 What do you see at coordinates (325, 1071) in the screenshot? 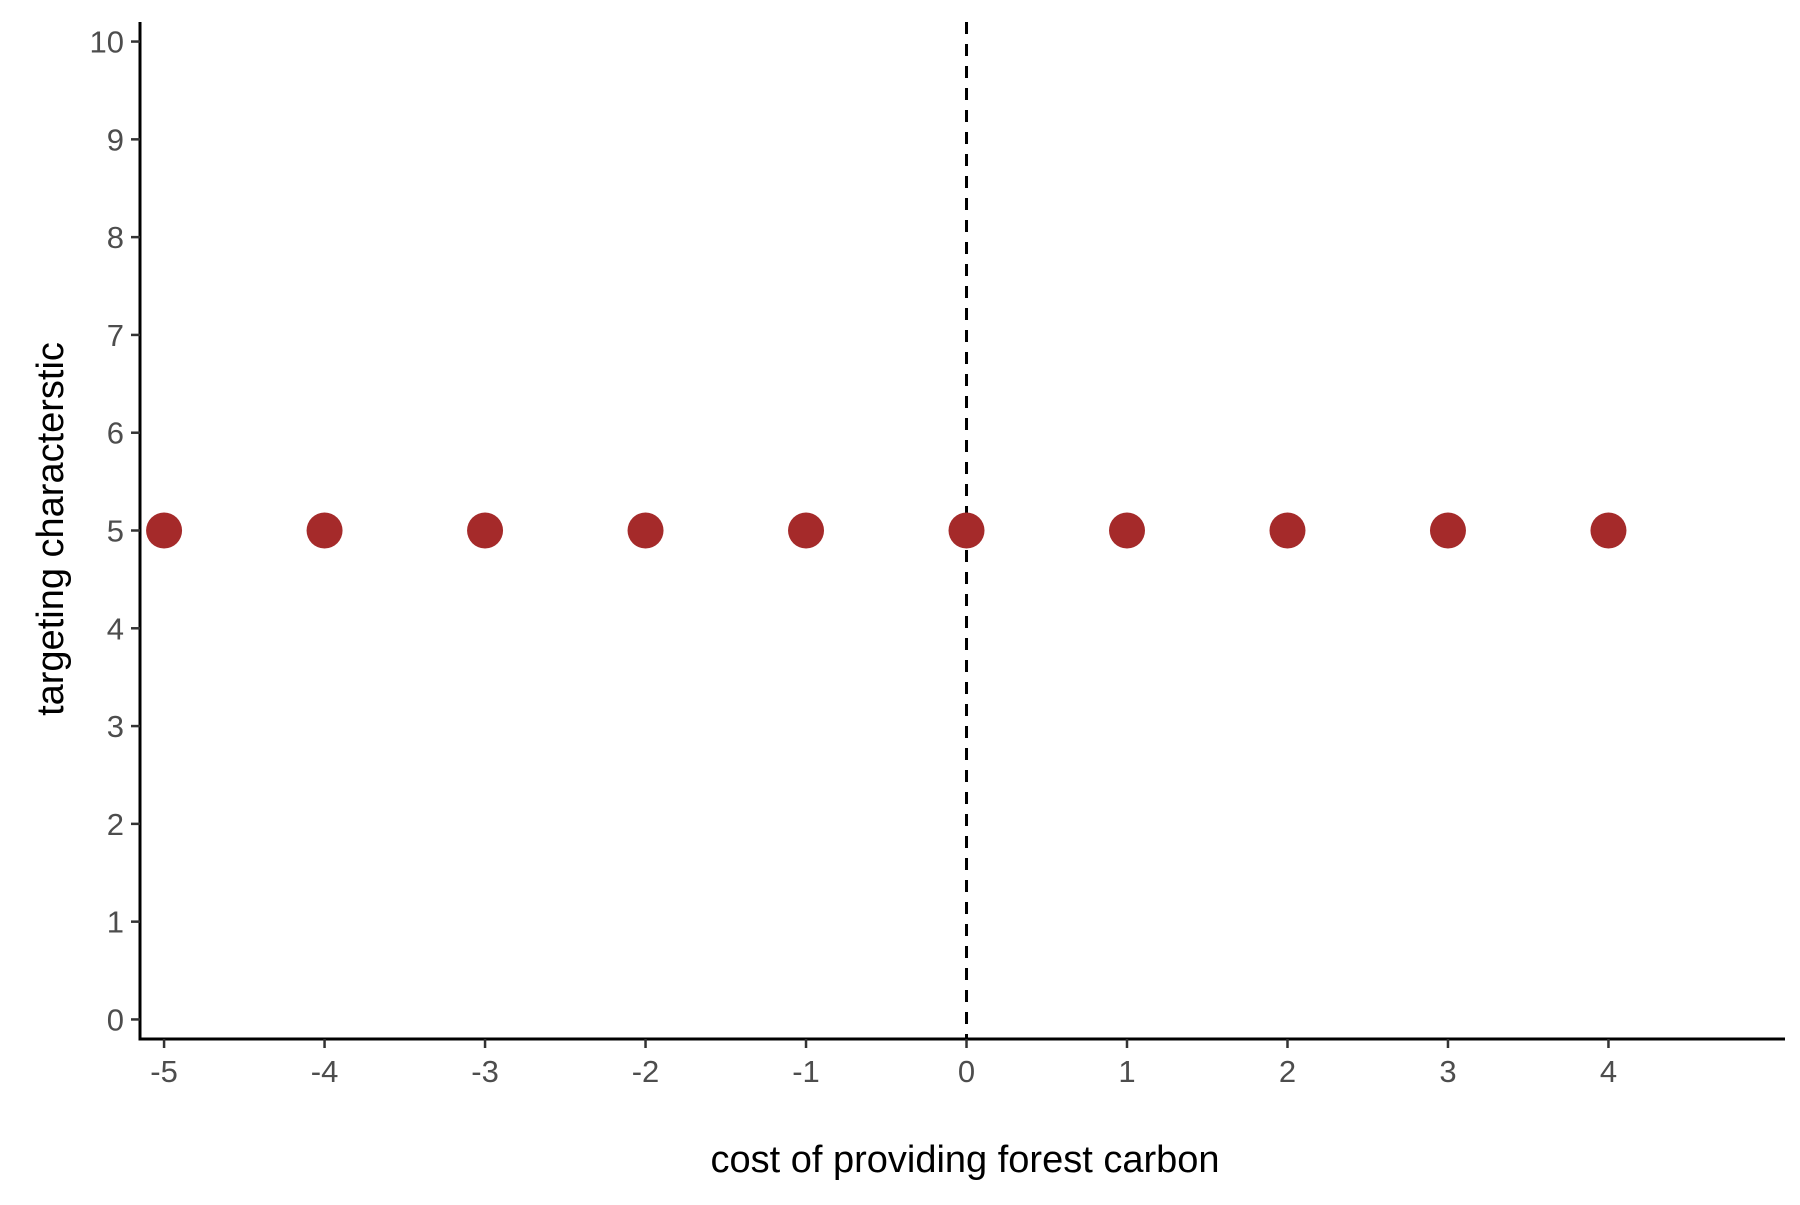
I see `x-tick-label--4: -4` at bounding box center [325, 1071].